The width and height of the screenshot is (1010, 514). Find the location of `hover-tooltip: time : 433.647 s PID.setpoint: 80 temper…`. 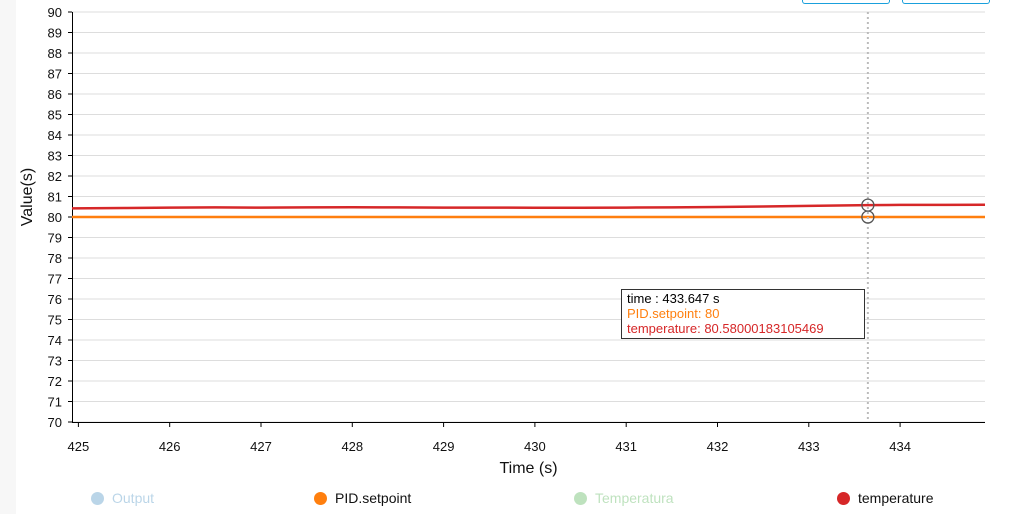

hover-tooltip: time : 433.647 s PID.setpoint: 80 temper… is located at coordinates (743, 314).